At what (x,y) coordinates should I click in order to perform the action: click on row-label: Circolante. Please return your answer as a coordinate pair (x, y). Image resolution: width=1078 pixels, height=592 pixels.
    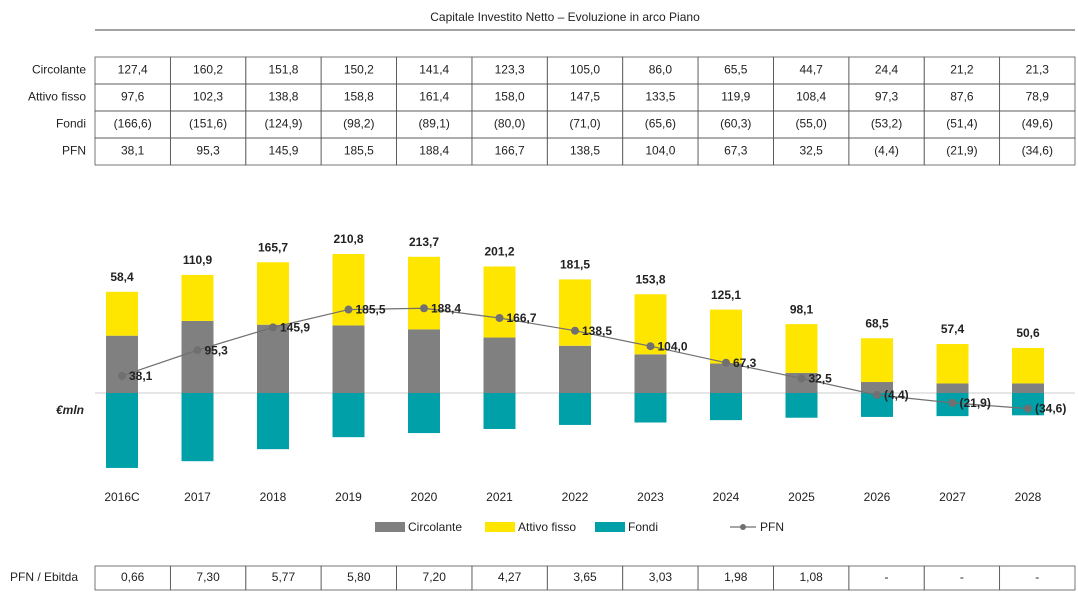
    Looking at the image, I should click on (59, 70).